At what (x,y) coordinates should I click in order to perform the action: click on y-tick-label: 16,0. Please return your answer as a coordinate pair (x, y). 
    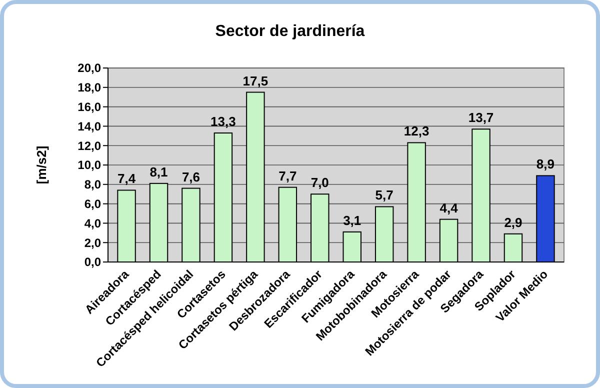
    Looking at the image, I should click on (90, 107).